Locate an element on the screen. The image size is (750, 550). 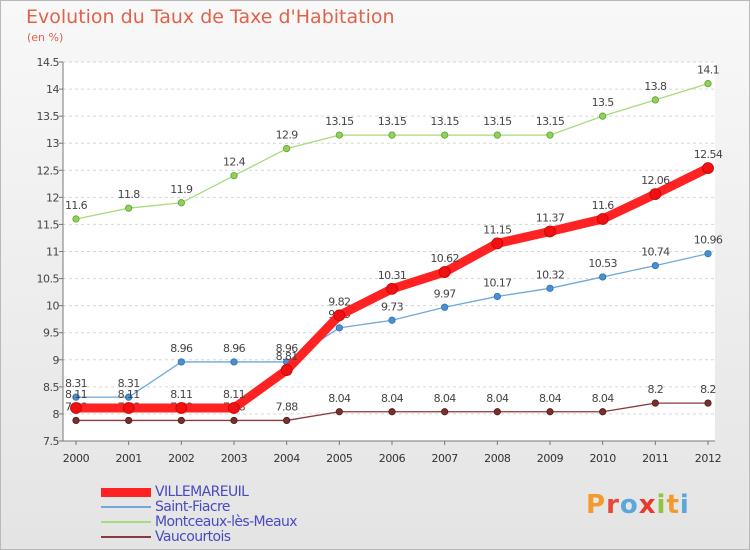
x-tick-label: 2006 is located at coordinates (392, 458).